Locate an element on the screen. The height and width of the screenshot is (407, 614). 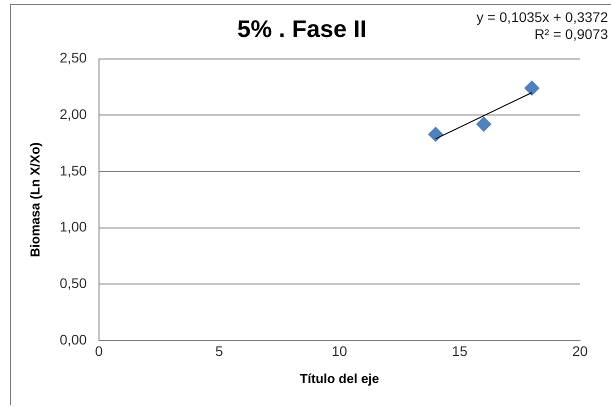
y-tick-label: 0,00 is located at coordinates (74, 339).